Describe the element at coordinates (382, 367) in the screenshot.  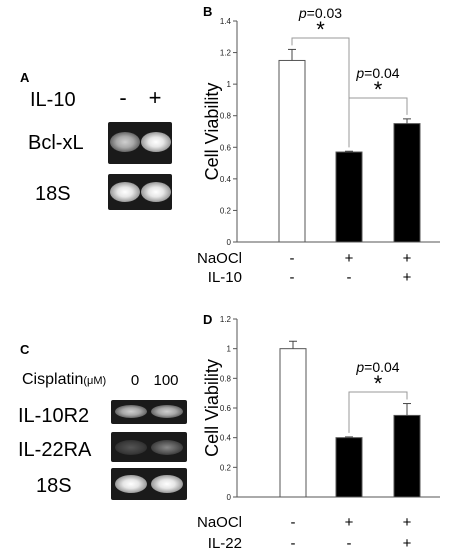
I see `chart-d-p-number: =0.04` at that location.